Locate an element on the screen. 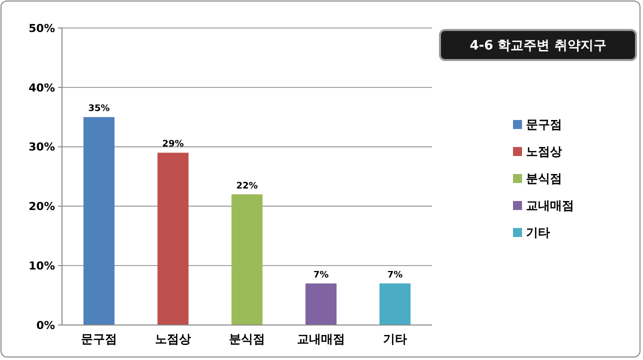 The height and width of the screenshot is (360, 643). x-tick-label: 기타 is located at coordinates (395, 339).